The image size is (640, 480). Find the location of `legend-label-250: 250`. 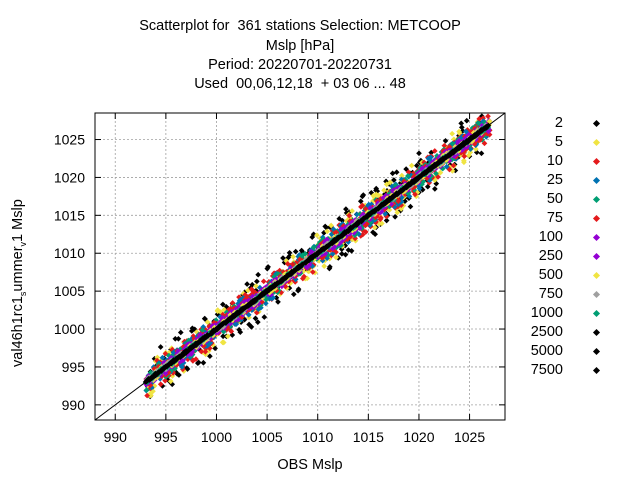

legend-label-250: 250 is located at coordinates (550, 256).